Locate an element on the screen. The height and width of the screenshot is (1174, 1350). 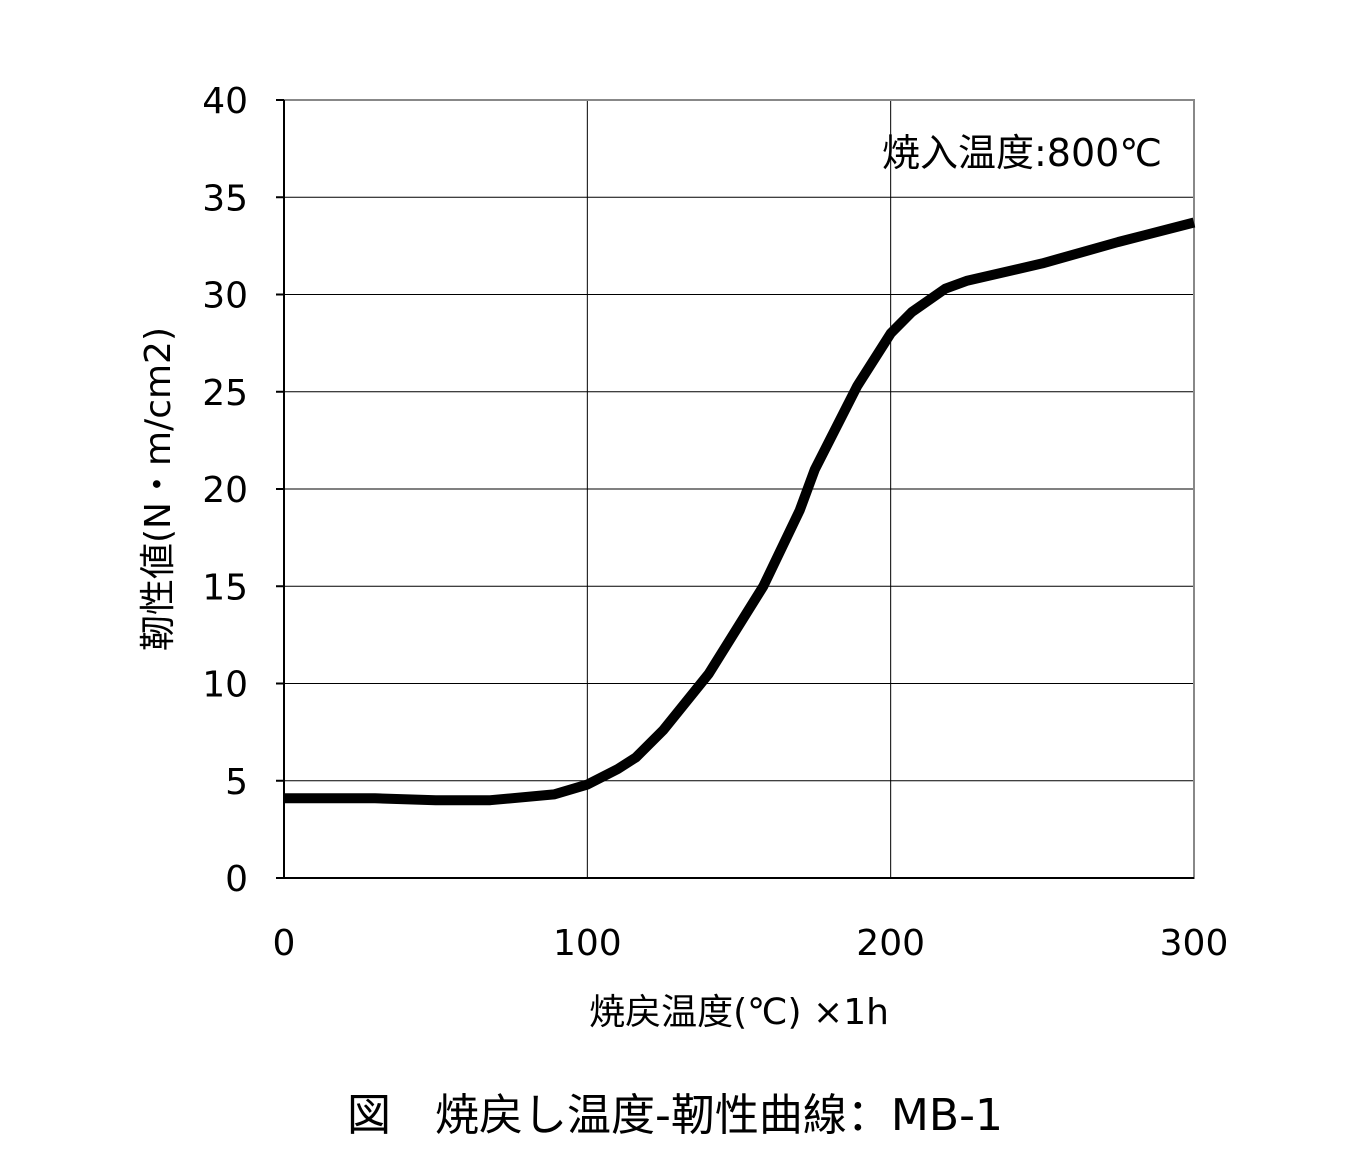
annotation-quench-temperature: 焼入温度:800℃ is located at coordinates (1022, 153).